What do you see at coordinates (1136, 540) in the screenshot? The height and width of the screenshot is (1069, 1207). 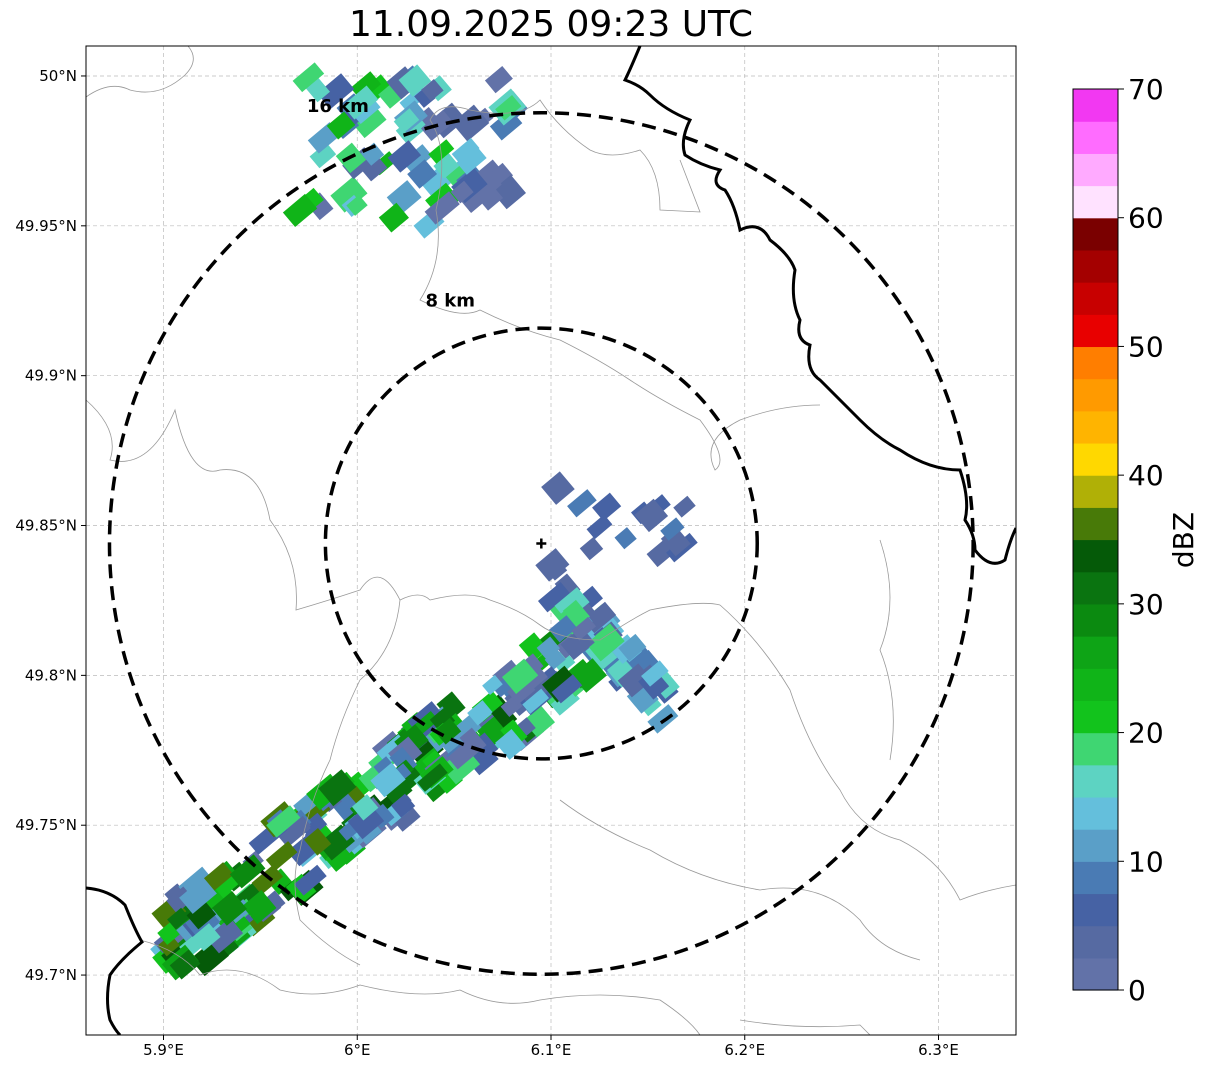 I see `colorbar: 0 10 20 30 40 50 60 70 dBZ` at bounding box center [1136, 540].